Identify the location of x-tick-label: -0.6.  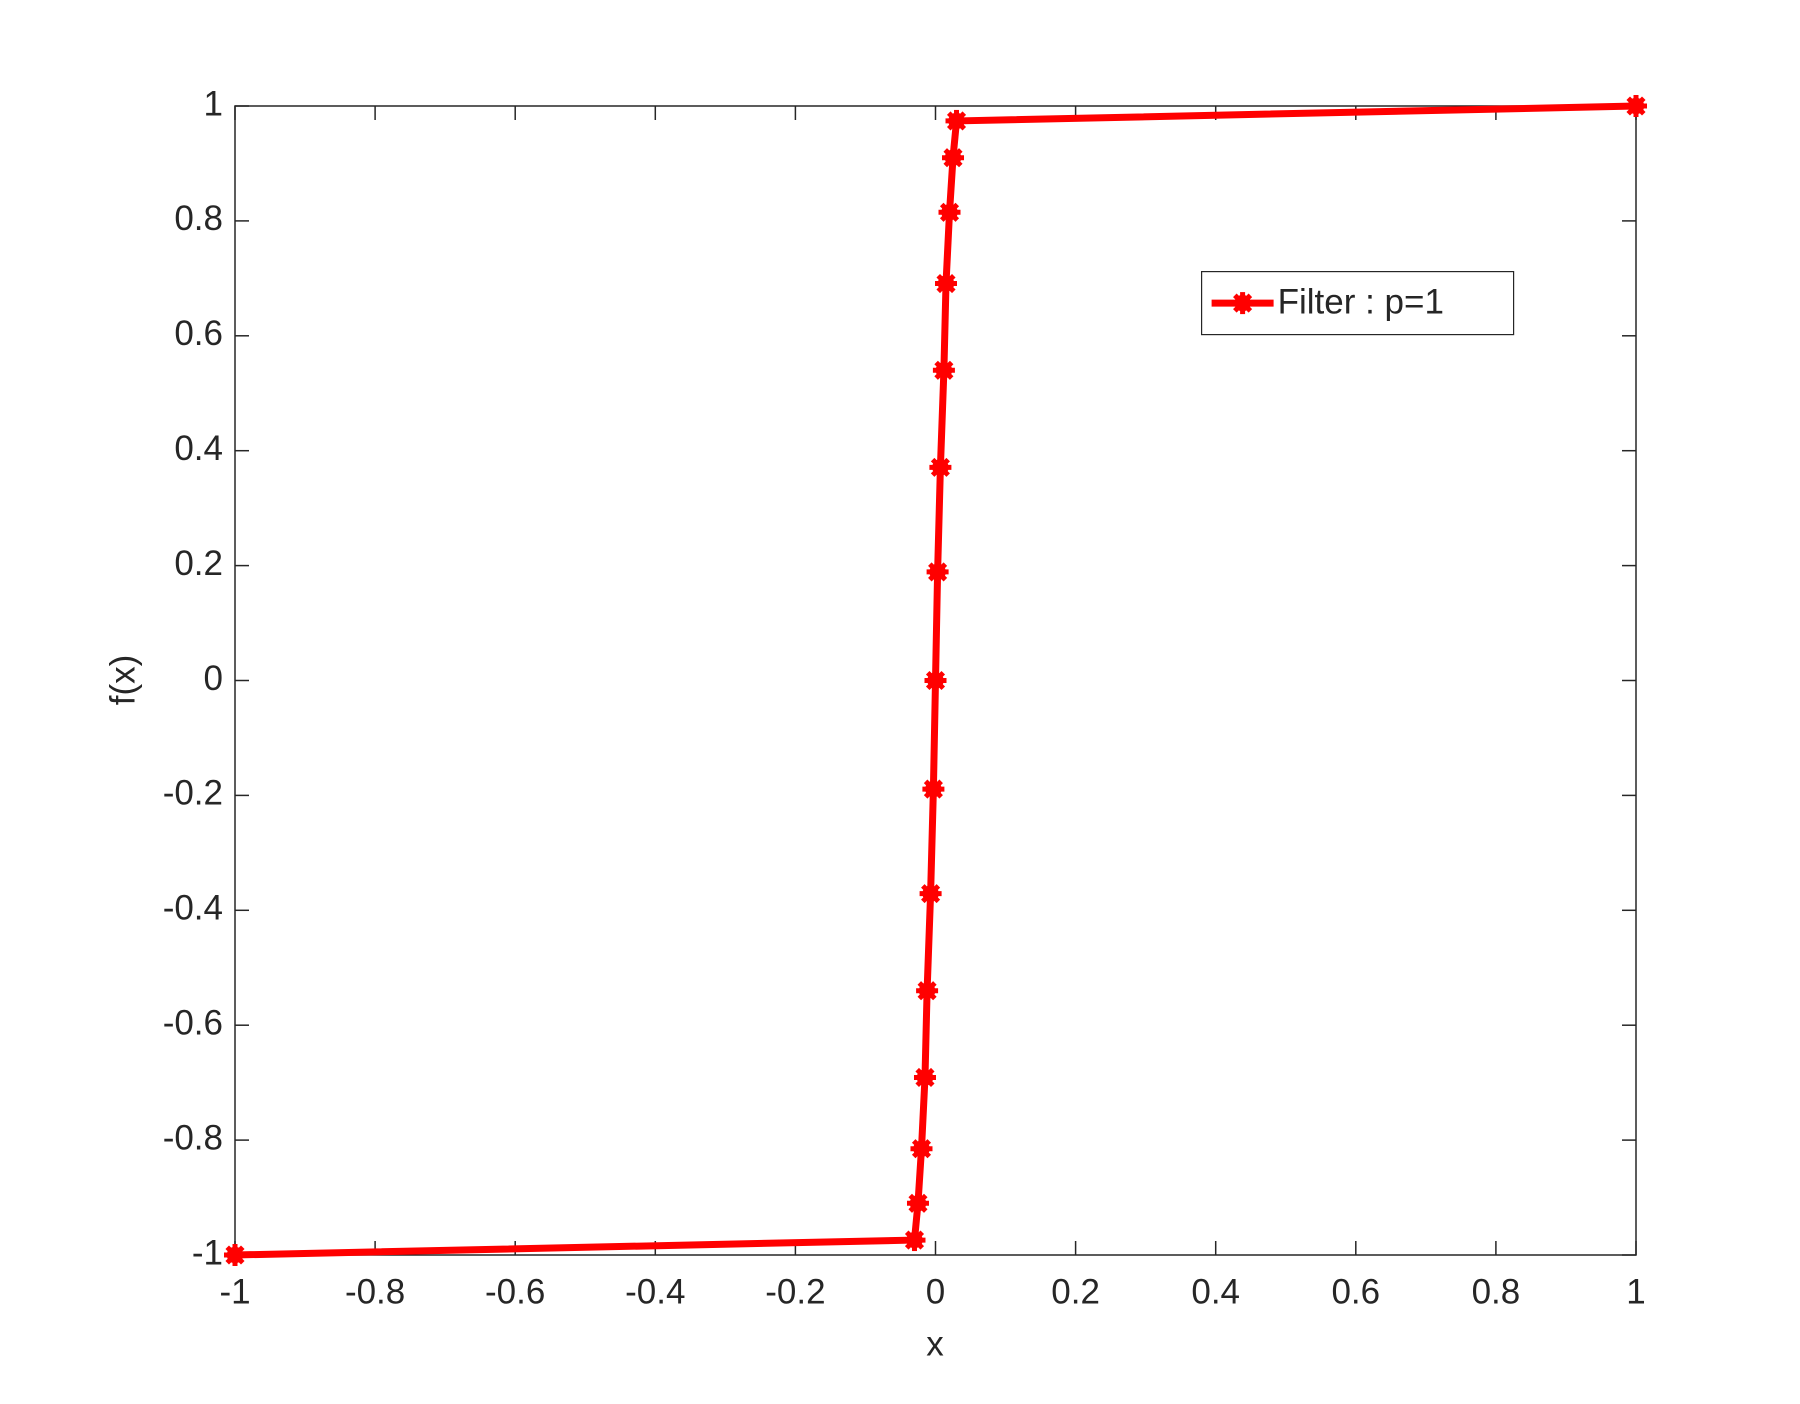
(515, 1291).